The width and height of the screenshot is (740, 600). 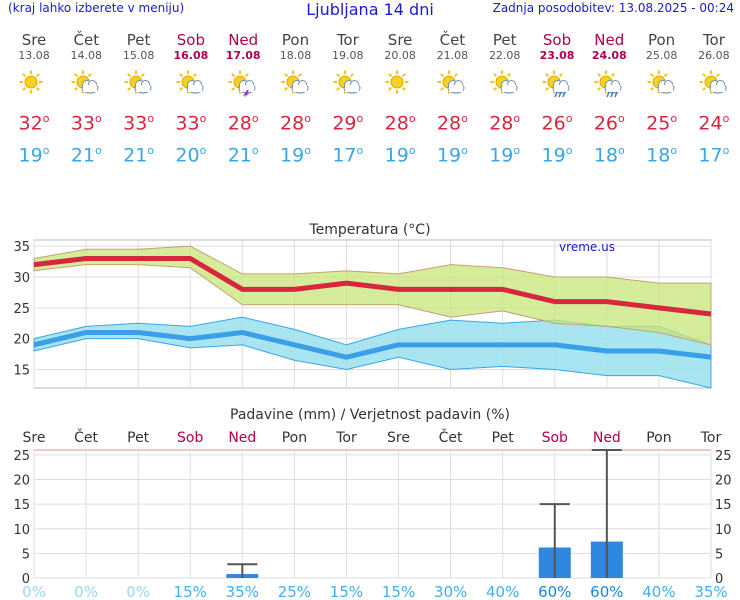 I want to click on precipitation-x-tick: Sre, so click(x=34, y=438).